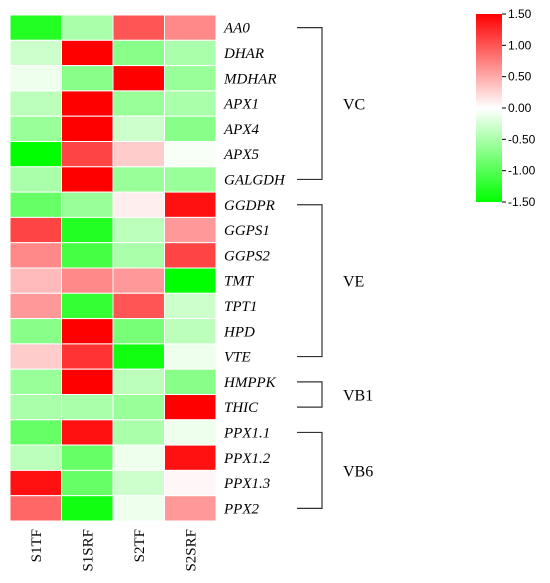 The width and height of the screenshot is (550, 583). I want to click on legend-tick-label: 1.00, so click(520, 45).